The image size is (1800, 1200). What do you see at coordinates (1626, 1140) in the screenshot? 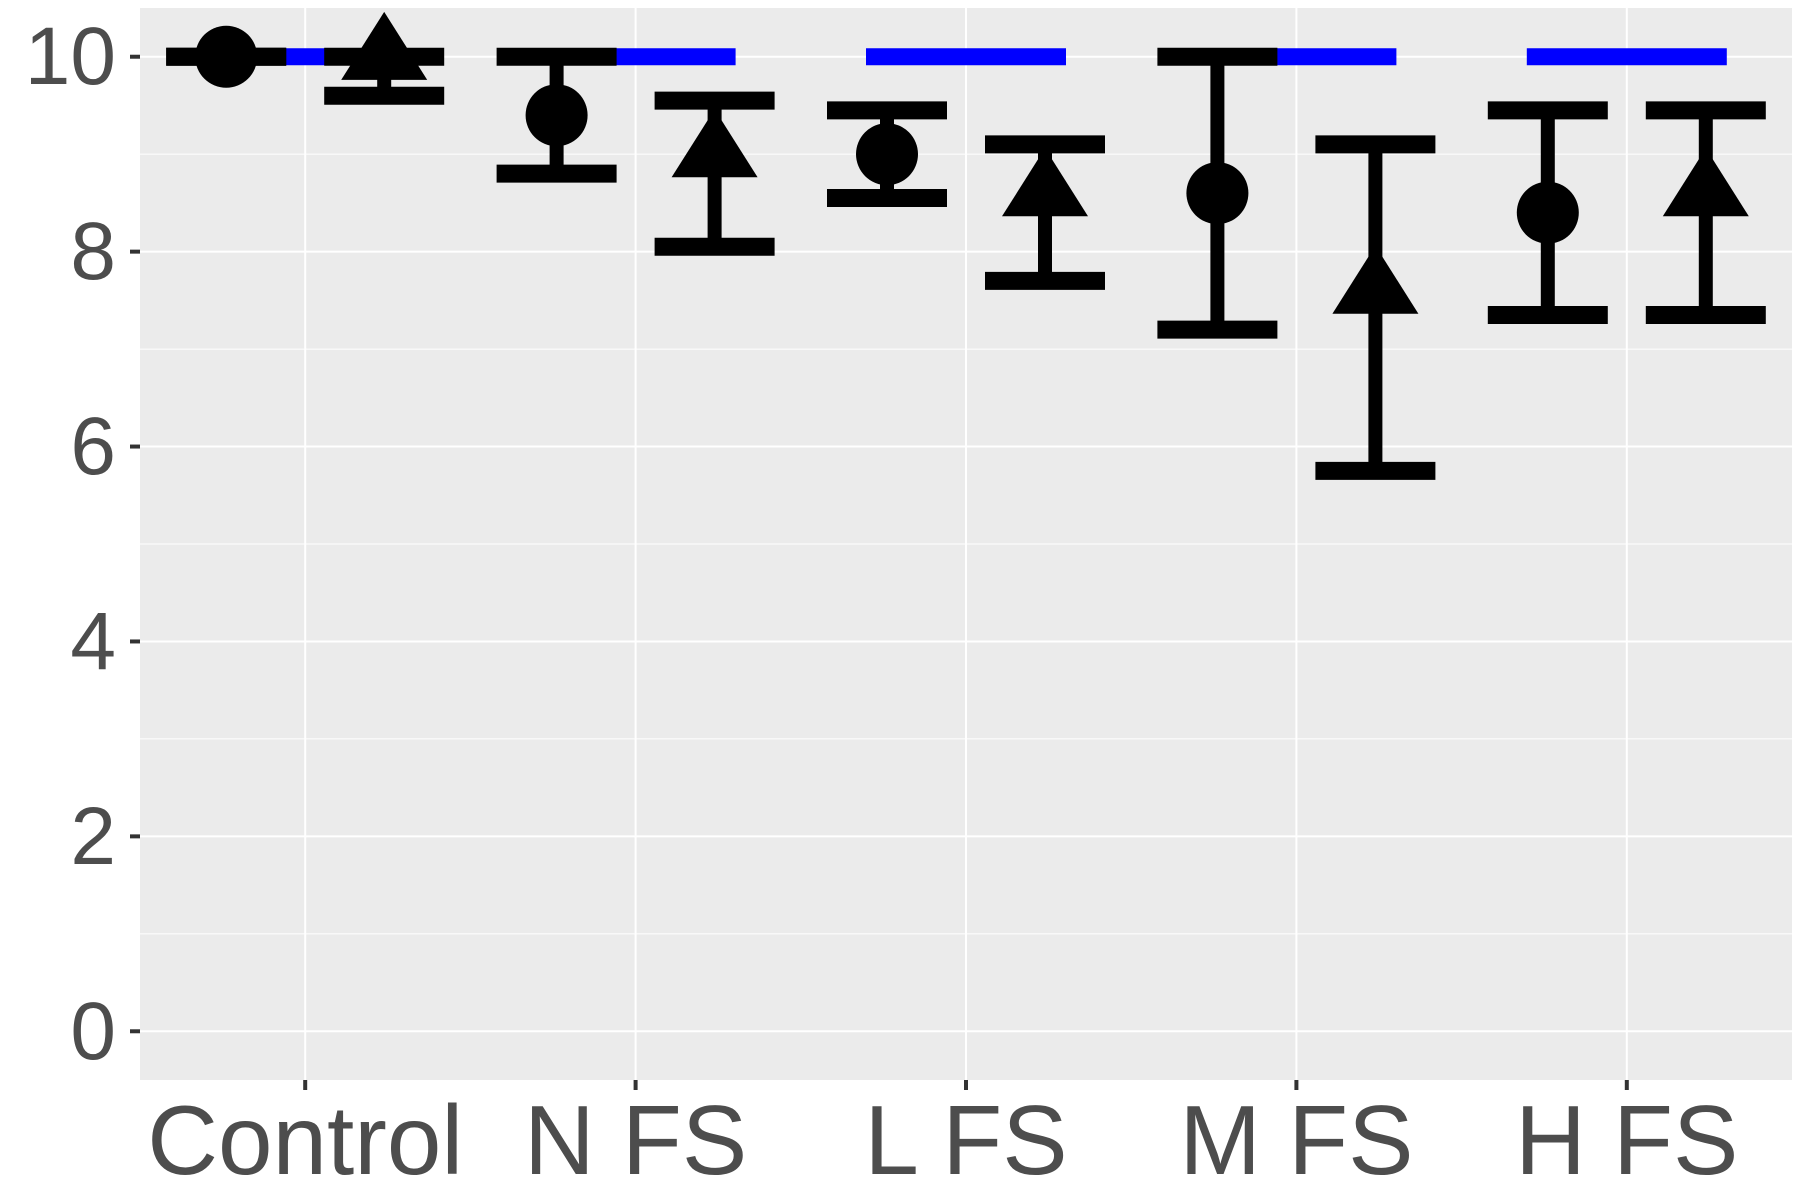
I see `x-tick-label: H FS` at bounding box center [1626, 1140].